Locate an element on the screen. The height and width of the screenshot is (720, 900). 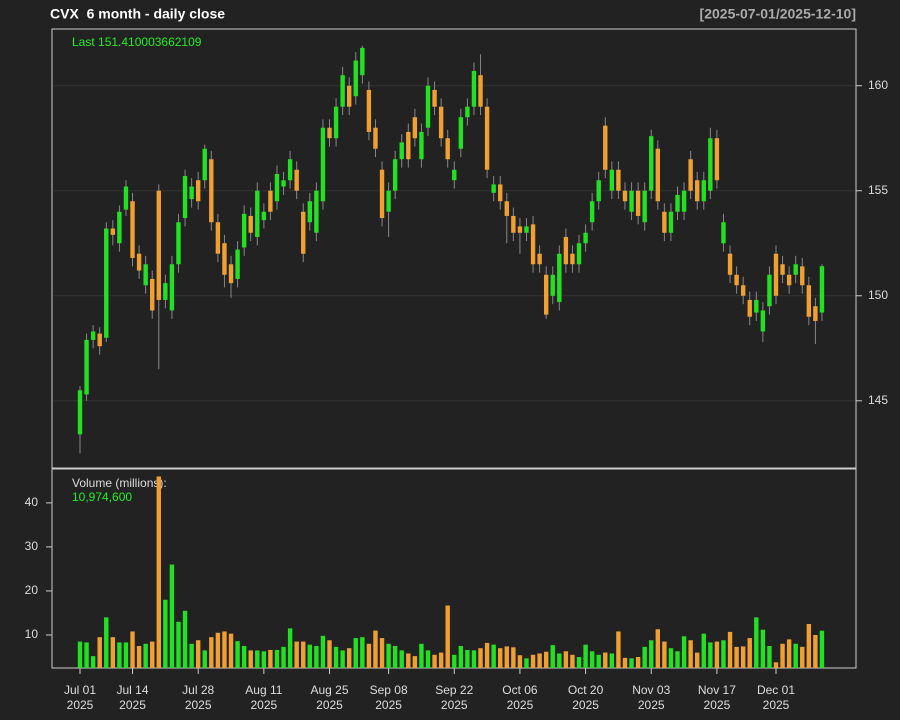
volume-title: Volume (millions): is located at coordinates (119, 483).